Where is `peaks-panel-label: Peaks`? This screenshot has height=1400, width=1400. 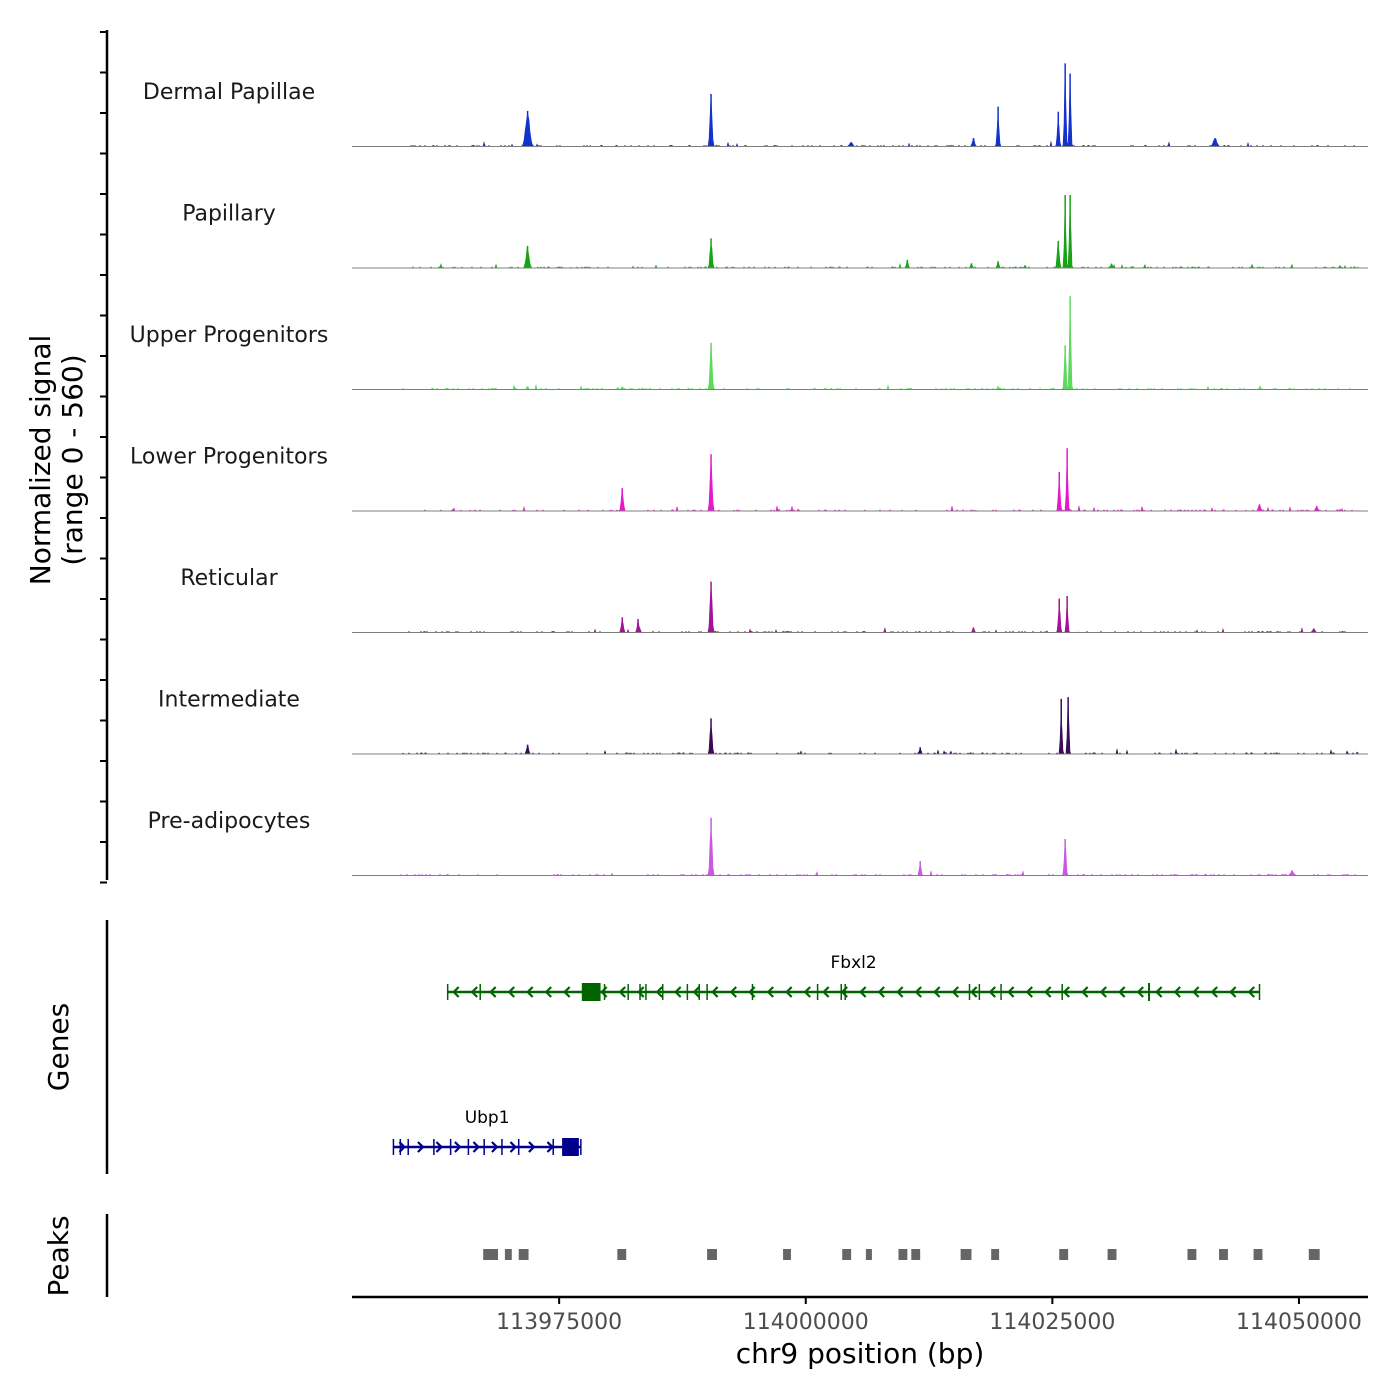
peaks-panel-label: Peaks is located at coordinates (58, 1255).